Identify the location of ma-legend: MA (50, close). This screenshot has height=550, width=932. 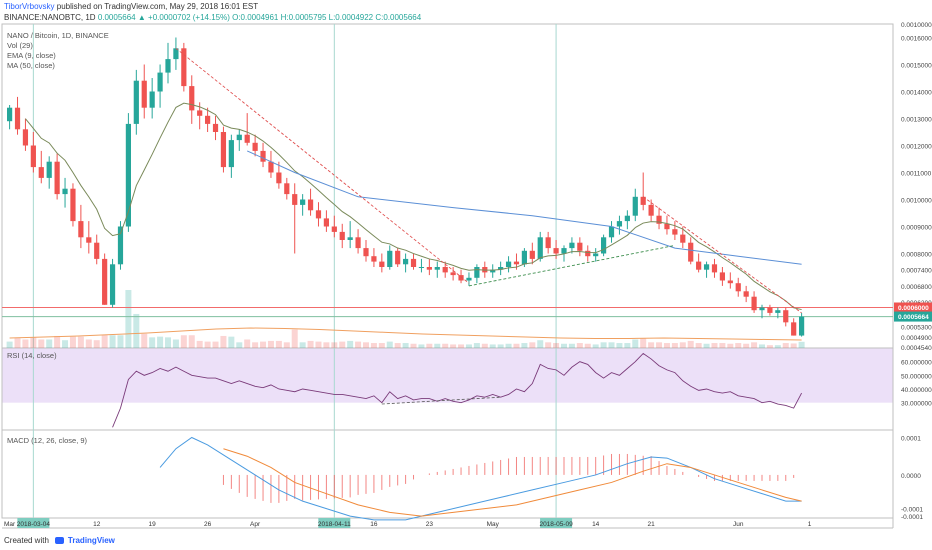
(31, 65).